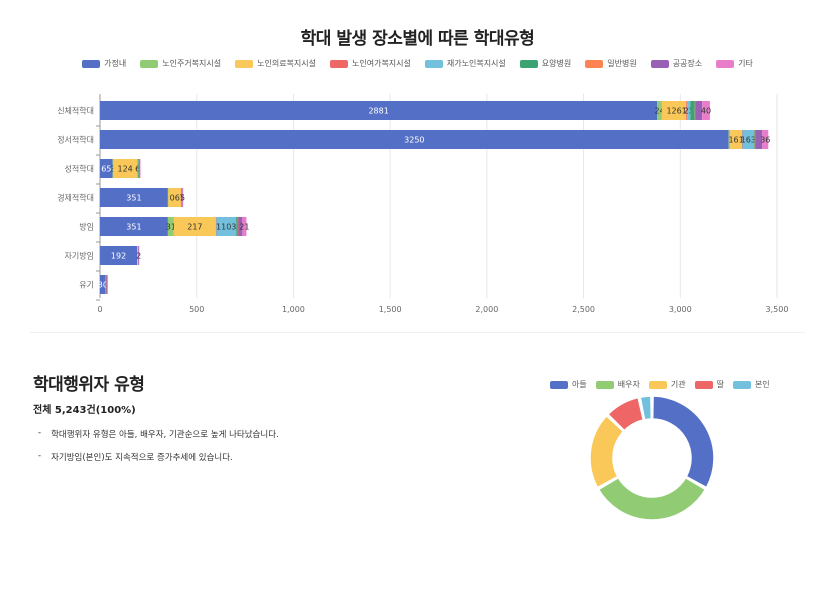  I want to click on legend-item: 노인의료복지시설, so click(275, 63).